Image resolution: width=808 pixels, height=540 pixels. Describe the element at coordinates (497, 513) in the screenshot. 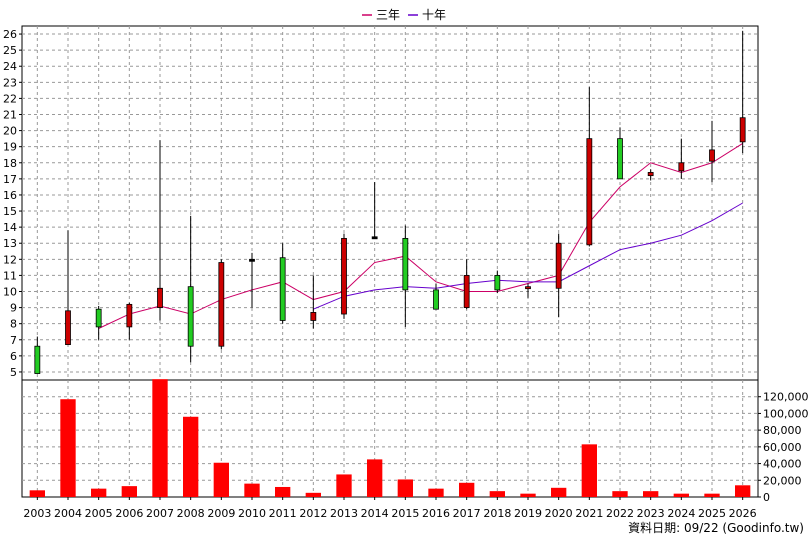

I see `year-tick-label: 2018` at that location.